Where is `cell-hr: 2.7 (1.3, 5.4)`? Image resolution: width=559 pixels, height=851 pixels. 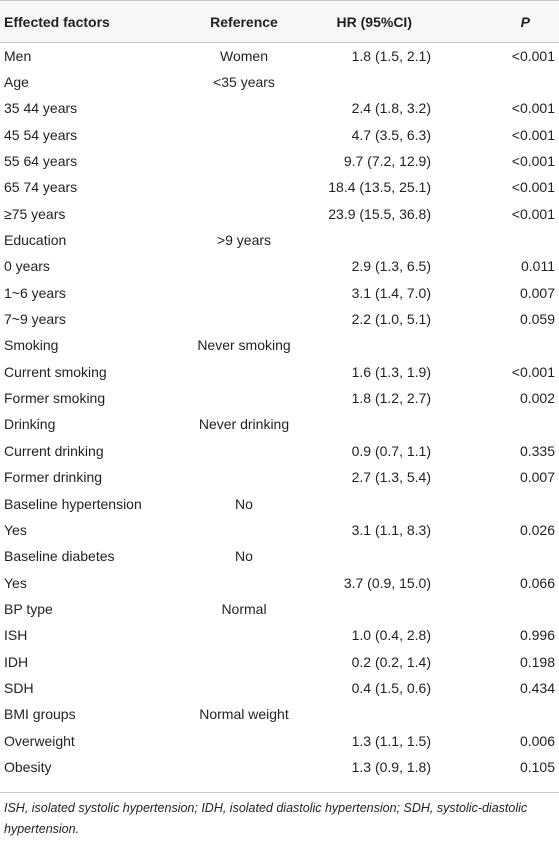 cell-hr: 2.7 (1.3, 5.4) is located at coordinates (391, 477).